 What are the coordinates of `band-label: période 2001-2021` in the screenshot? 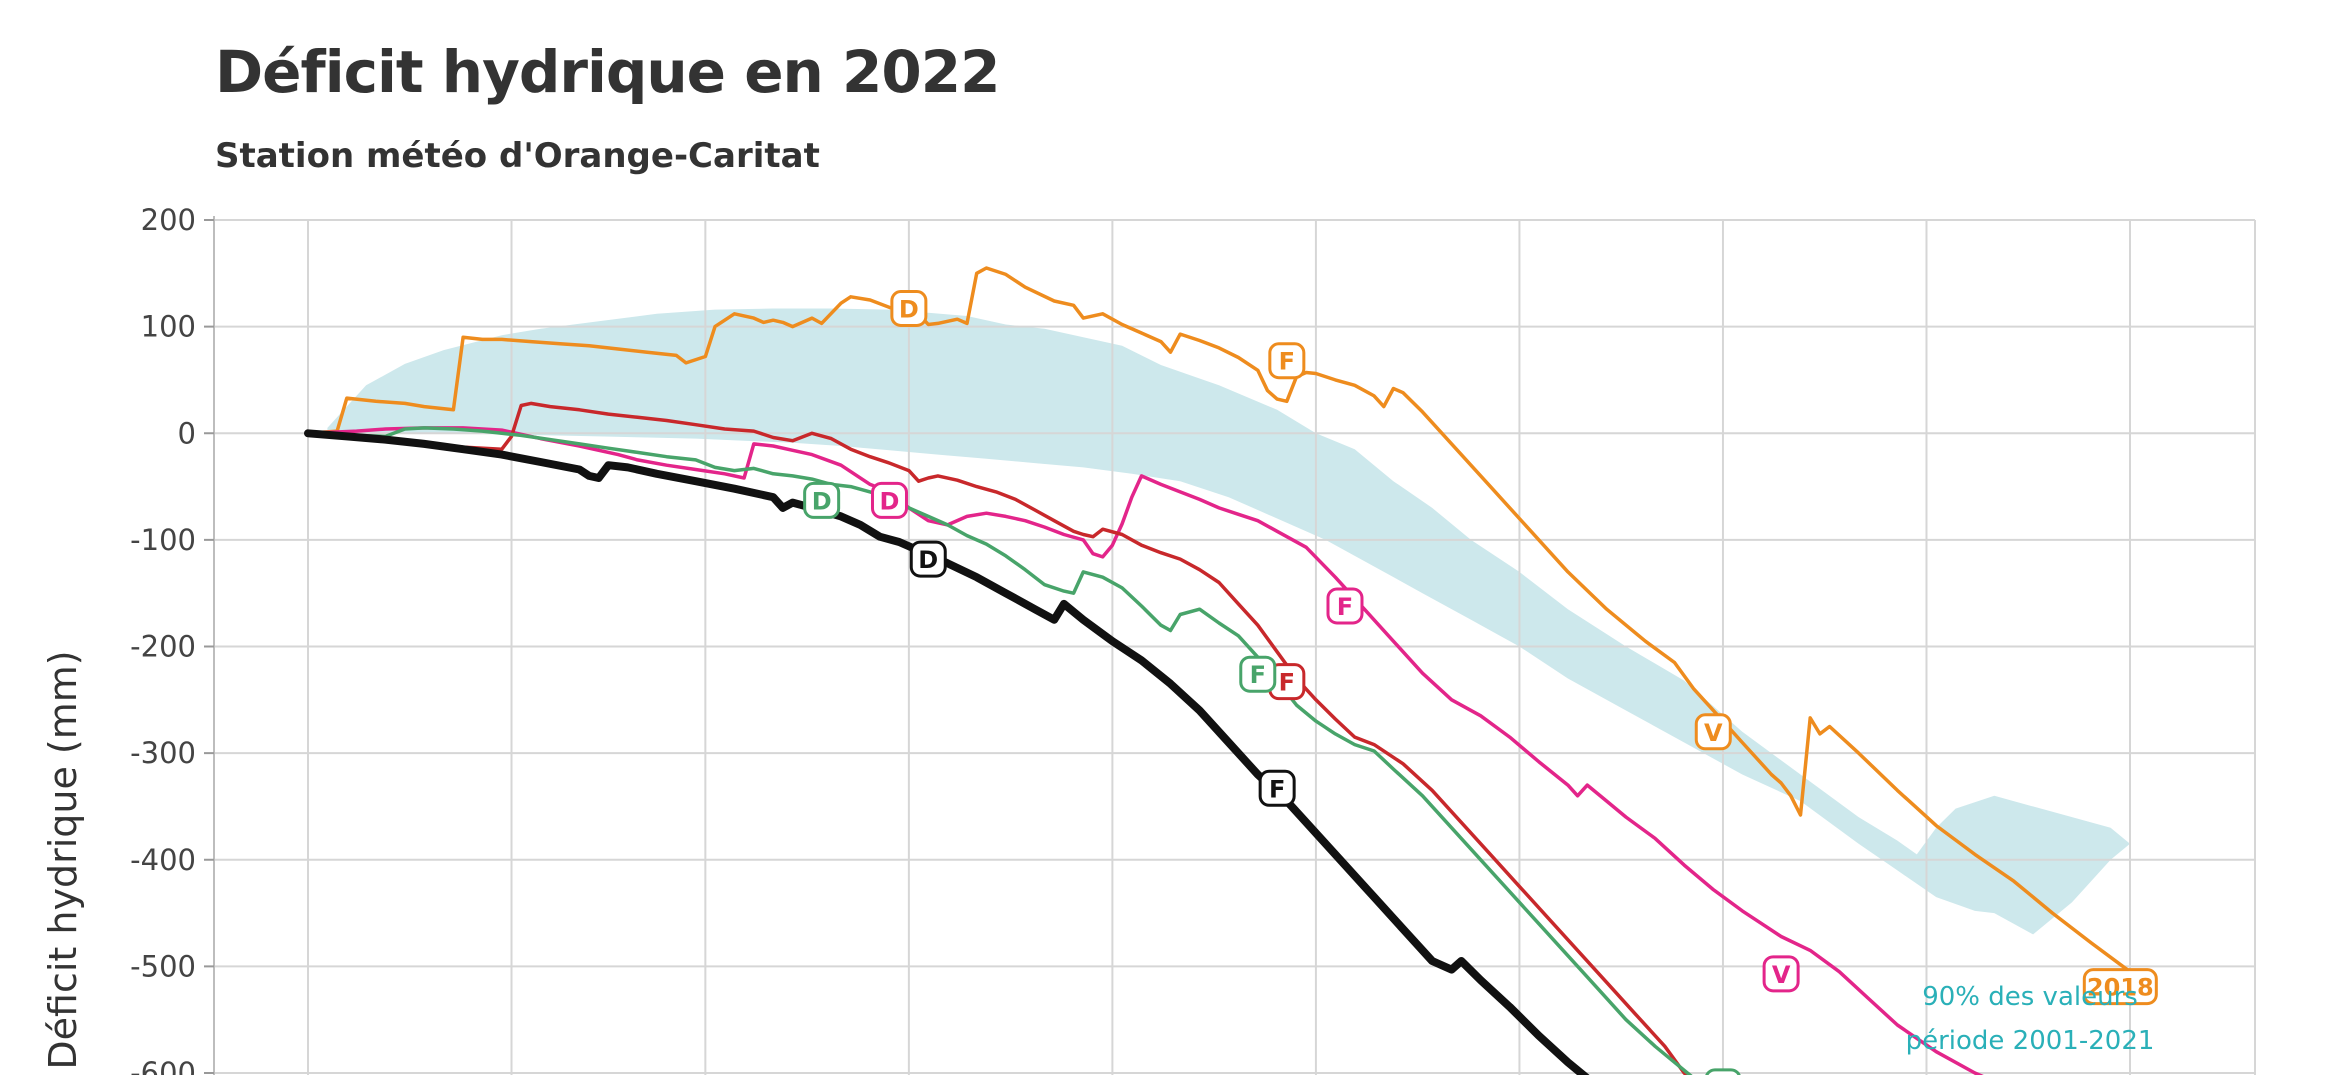 It's located at (2030, 1041).